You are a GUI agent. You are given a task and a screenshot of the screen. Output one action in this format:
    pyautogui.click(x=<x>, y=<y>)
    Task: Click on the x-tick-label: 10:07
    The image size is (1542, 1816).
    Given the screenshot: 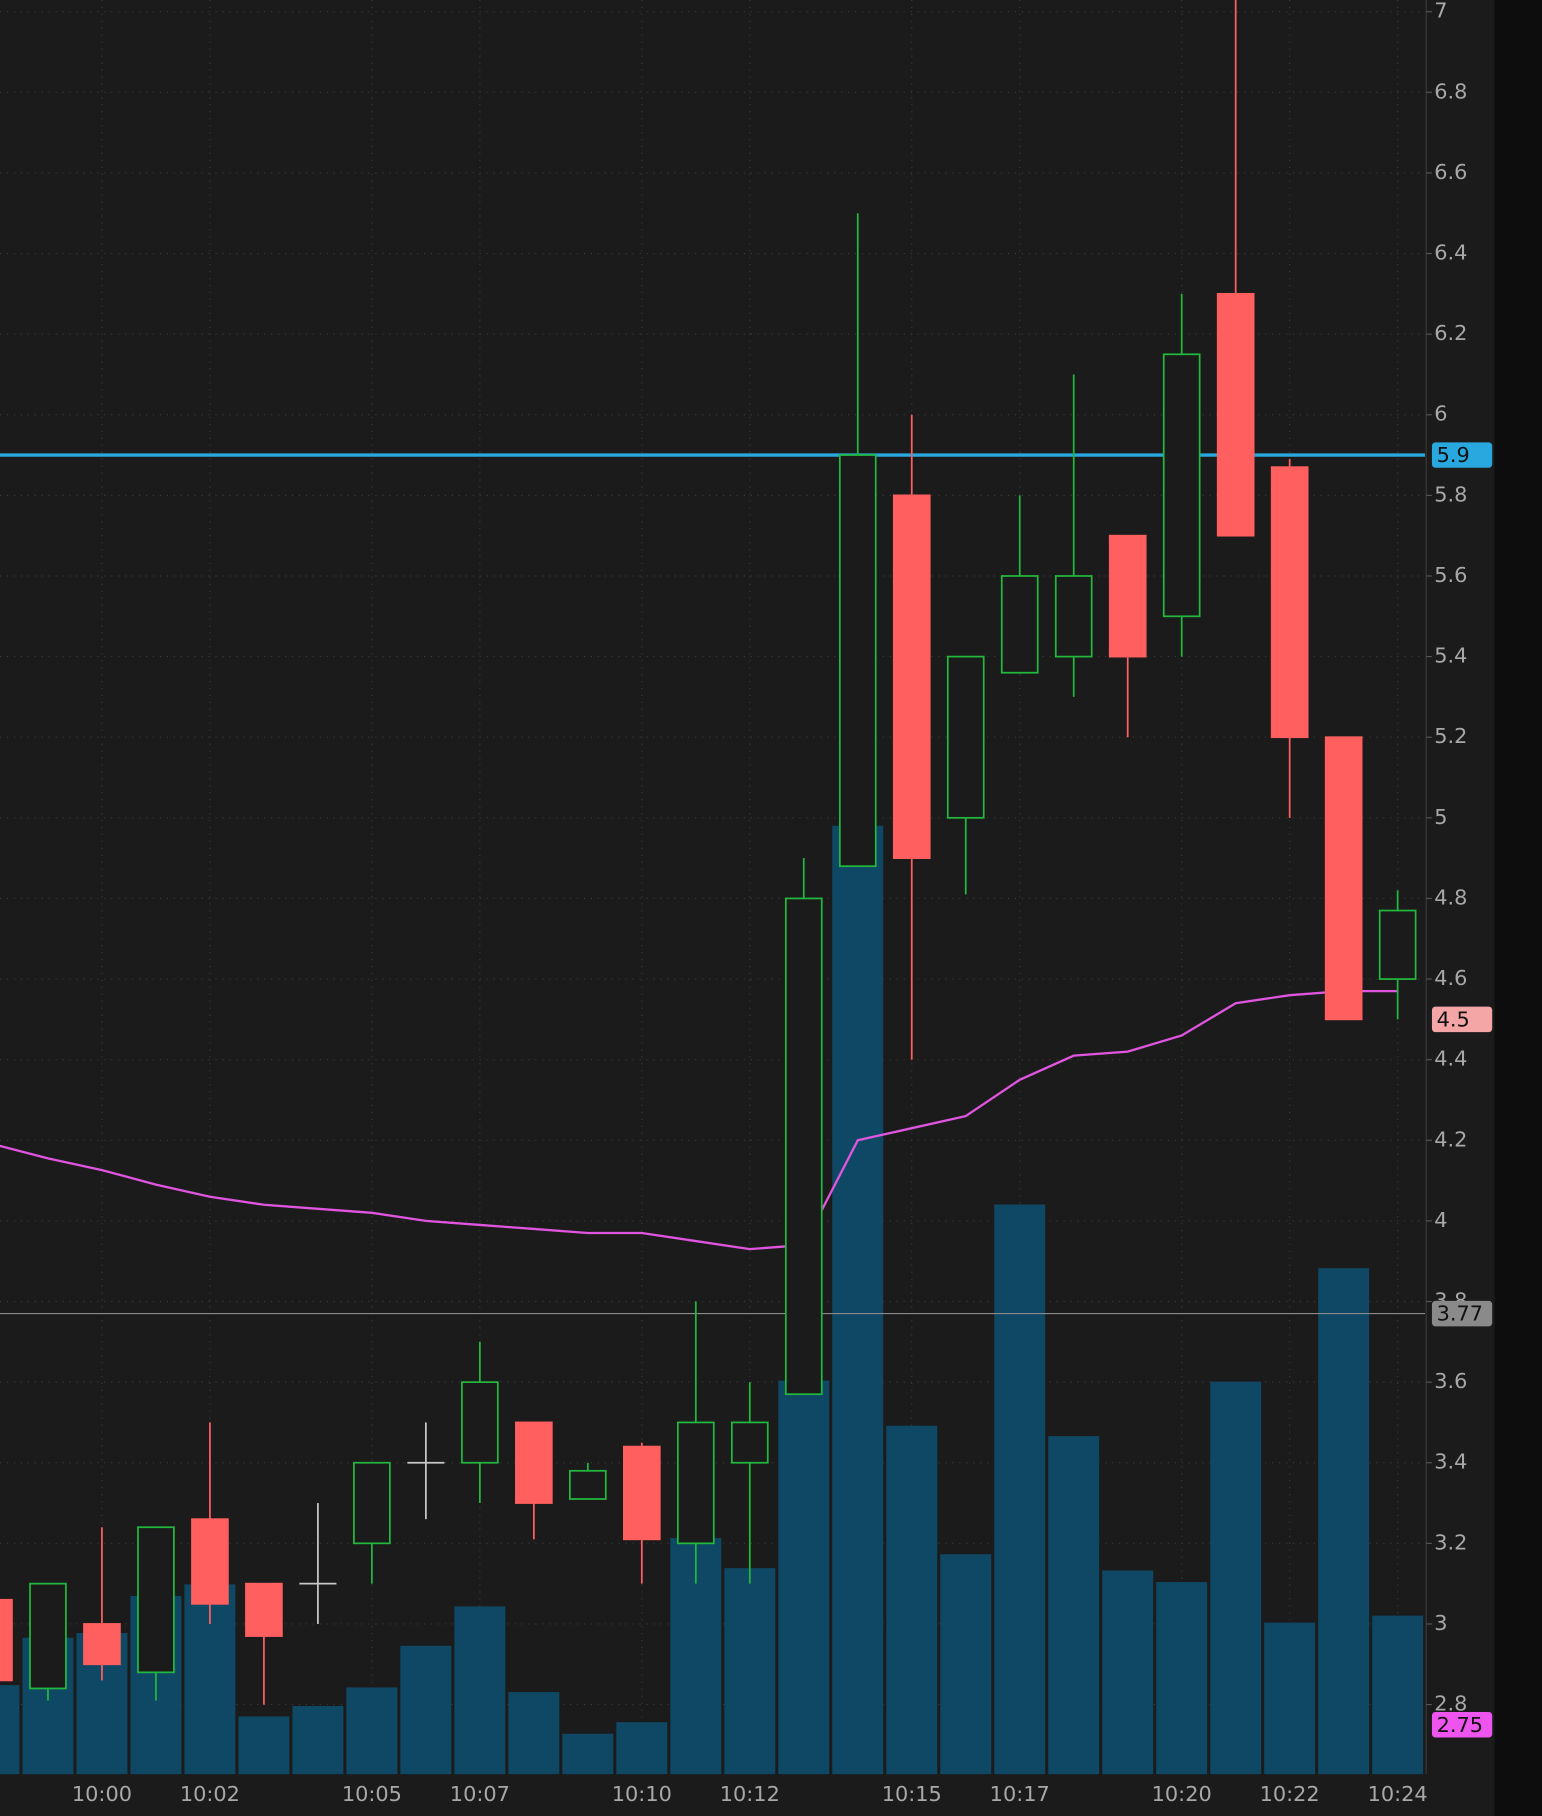 What is the action you would take?
    pyautogui.click(x=480, y=1794)
    